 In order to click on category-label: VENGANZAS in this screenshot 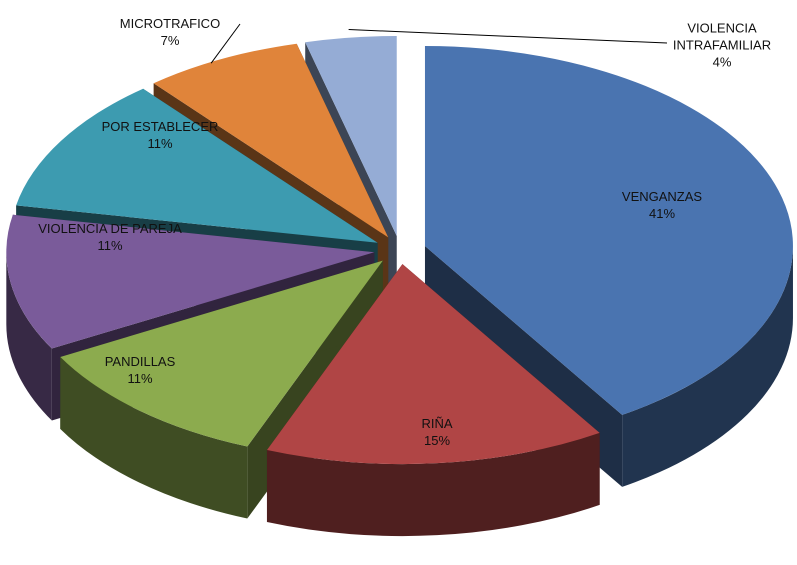, I will do `click(662, 196)`.